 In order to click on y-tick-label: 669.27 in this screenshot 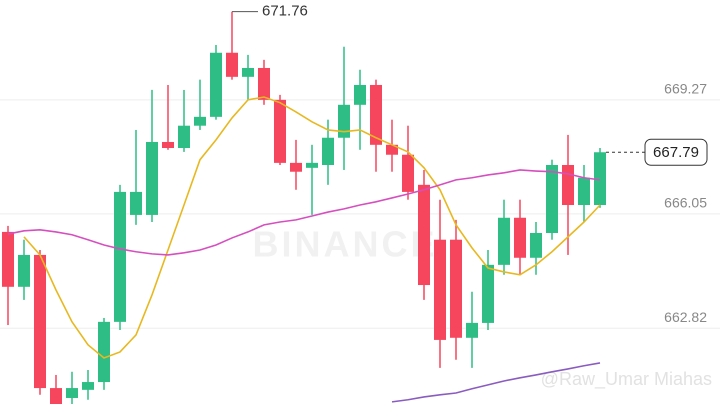, I will do `click(685, 89)`.